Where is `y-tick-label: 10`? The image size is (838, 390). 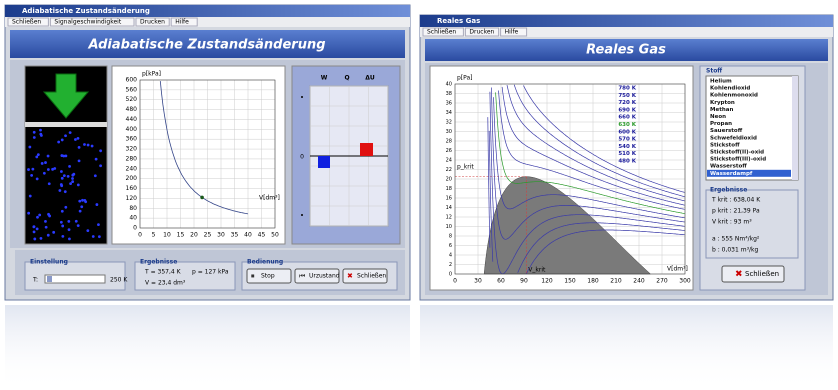 y-tick-label: 10 is located at coordinates (449, 227).